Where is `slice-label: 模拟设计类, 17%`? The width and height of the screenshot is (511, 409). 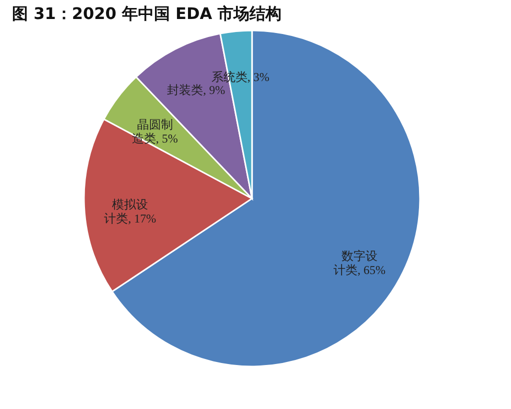
slice-label: 模拟设计类, 17% is located at coordinates (130, 211).